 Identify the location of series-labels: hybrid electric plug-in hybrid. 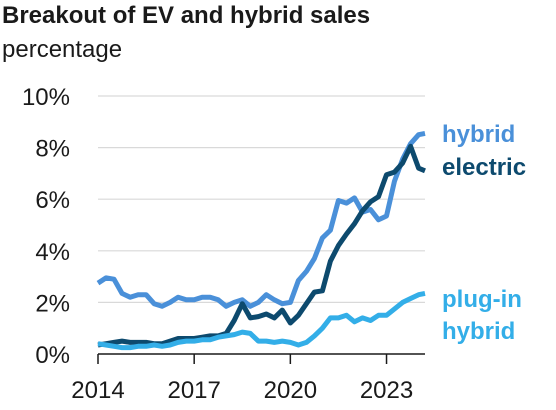
(484, 233).